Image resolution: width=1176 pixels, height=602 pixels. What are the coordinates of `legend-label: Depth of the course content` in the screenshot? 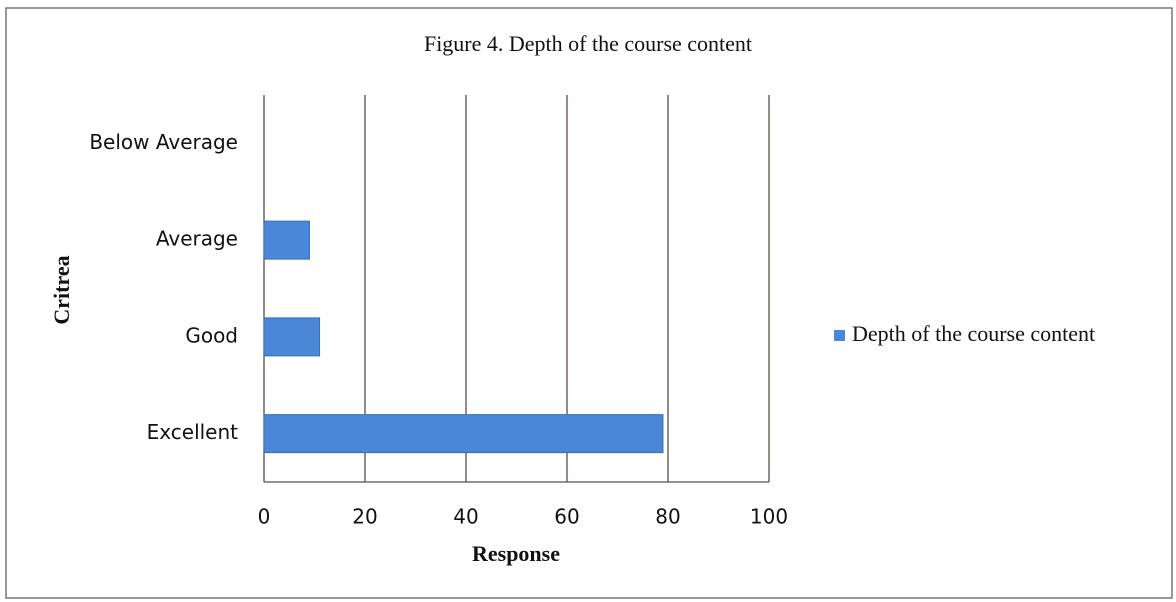 It's located at (973, 333).